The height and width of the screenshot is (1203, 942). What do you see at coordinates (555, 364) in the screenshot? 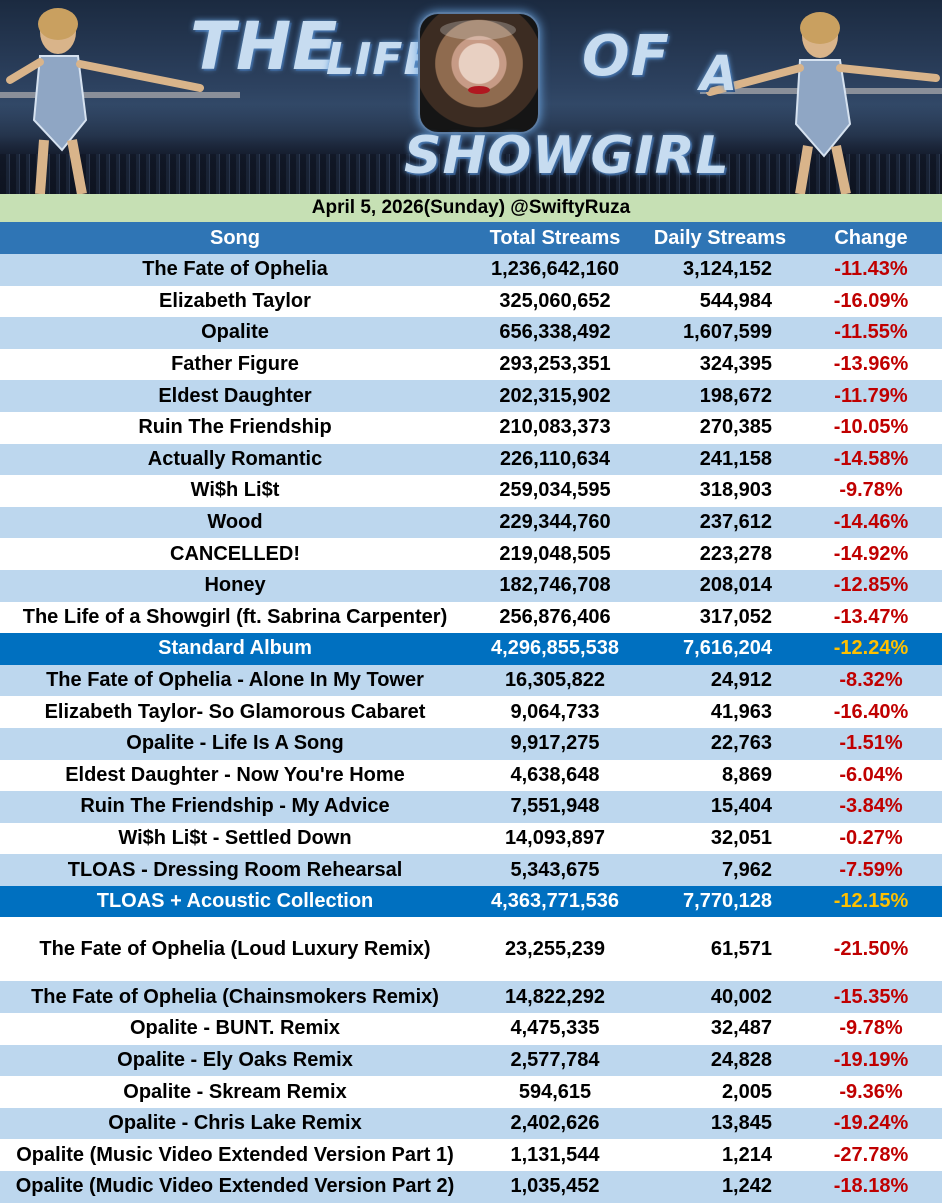
I see `total-streams-cell: 293,253,351` at bounding box center [555, 364].